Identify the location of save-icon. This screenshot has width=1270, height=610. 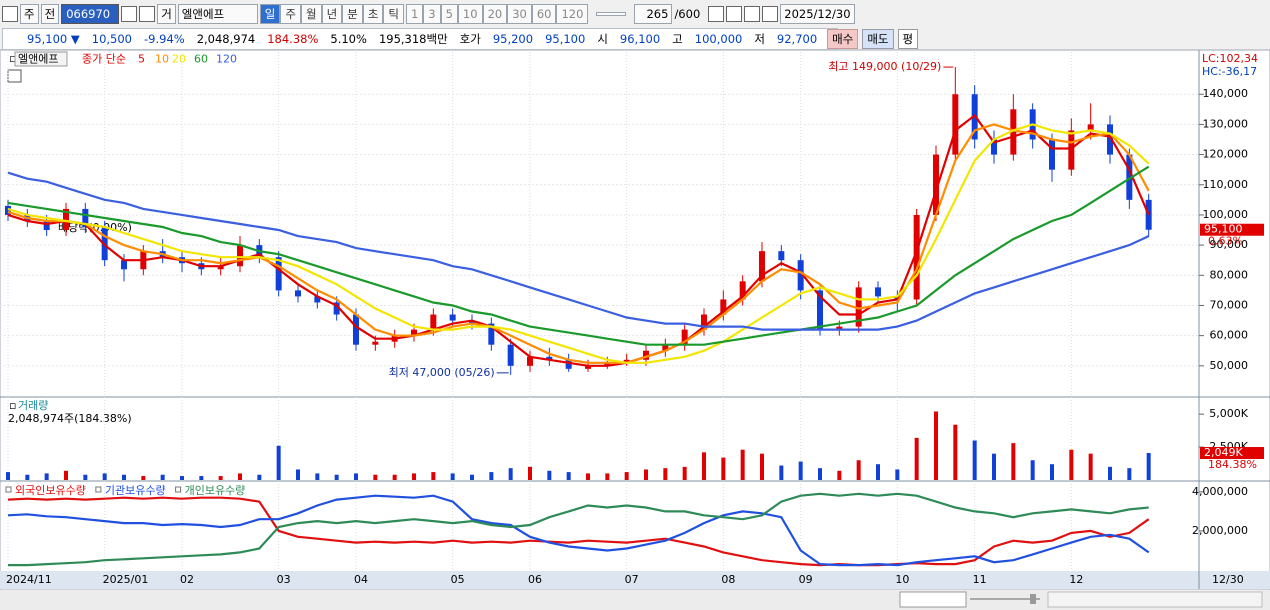
(752, 14).